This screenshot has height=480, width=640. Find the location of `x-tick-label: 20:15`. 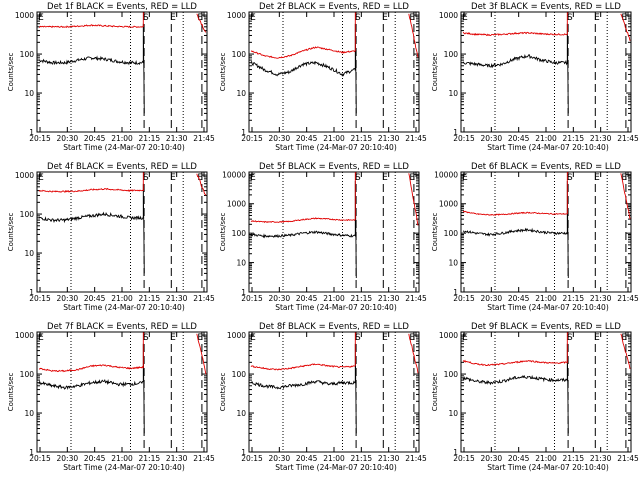

x-tick-label: 20:15 is located at coordinates (252, 458).